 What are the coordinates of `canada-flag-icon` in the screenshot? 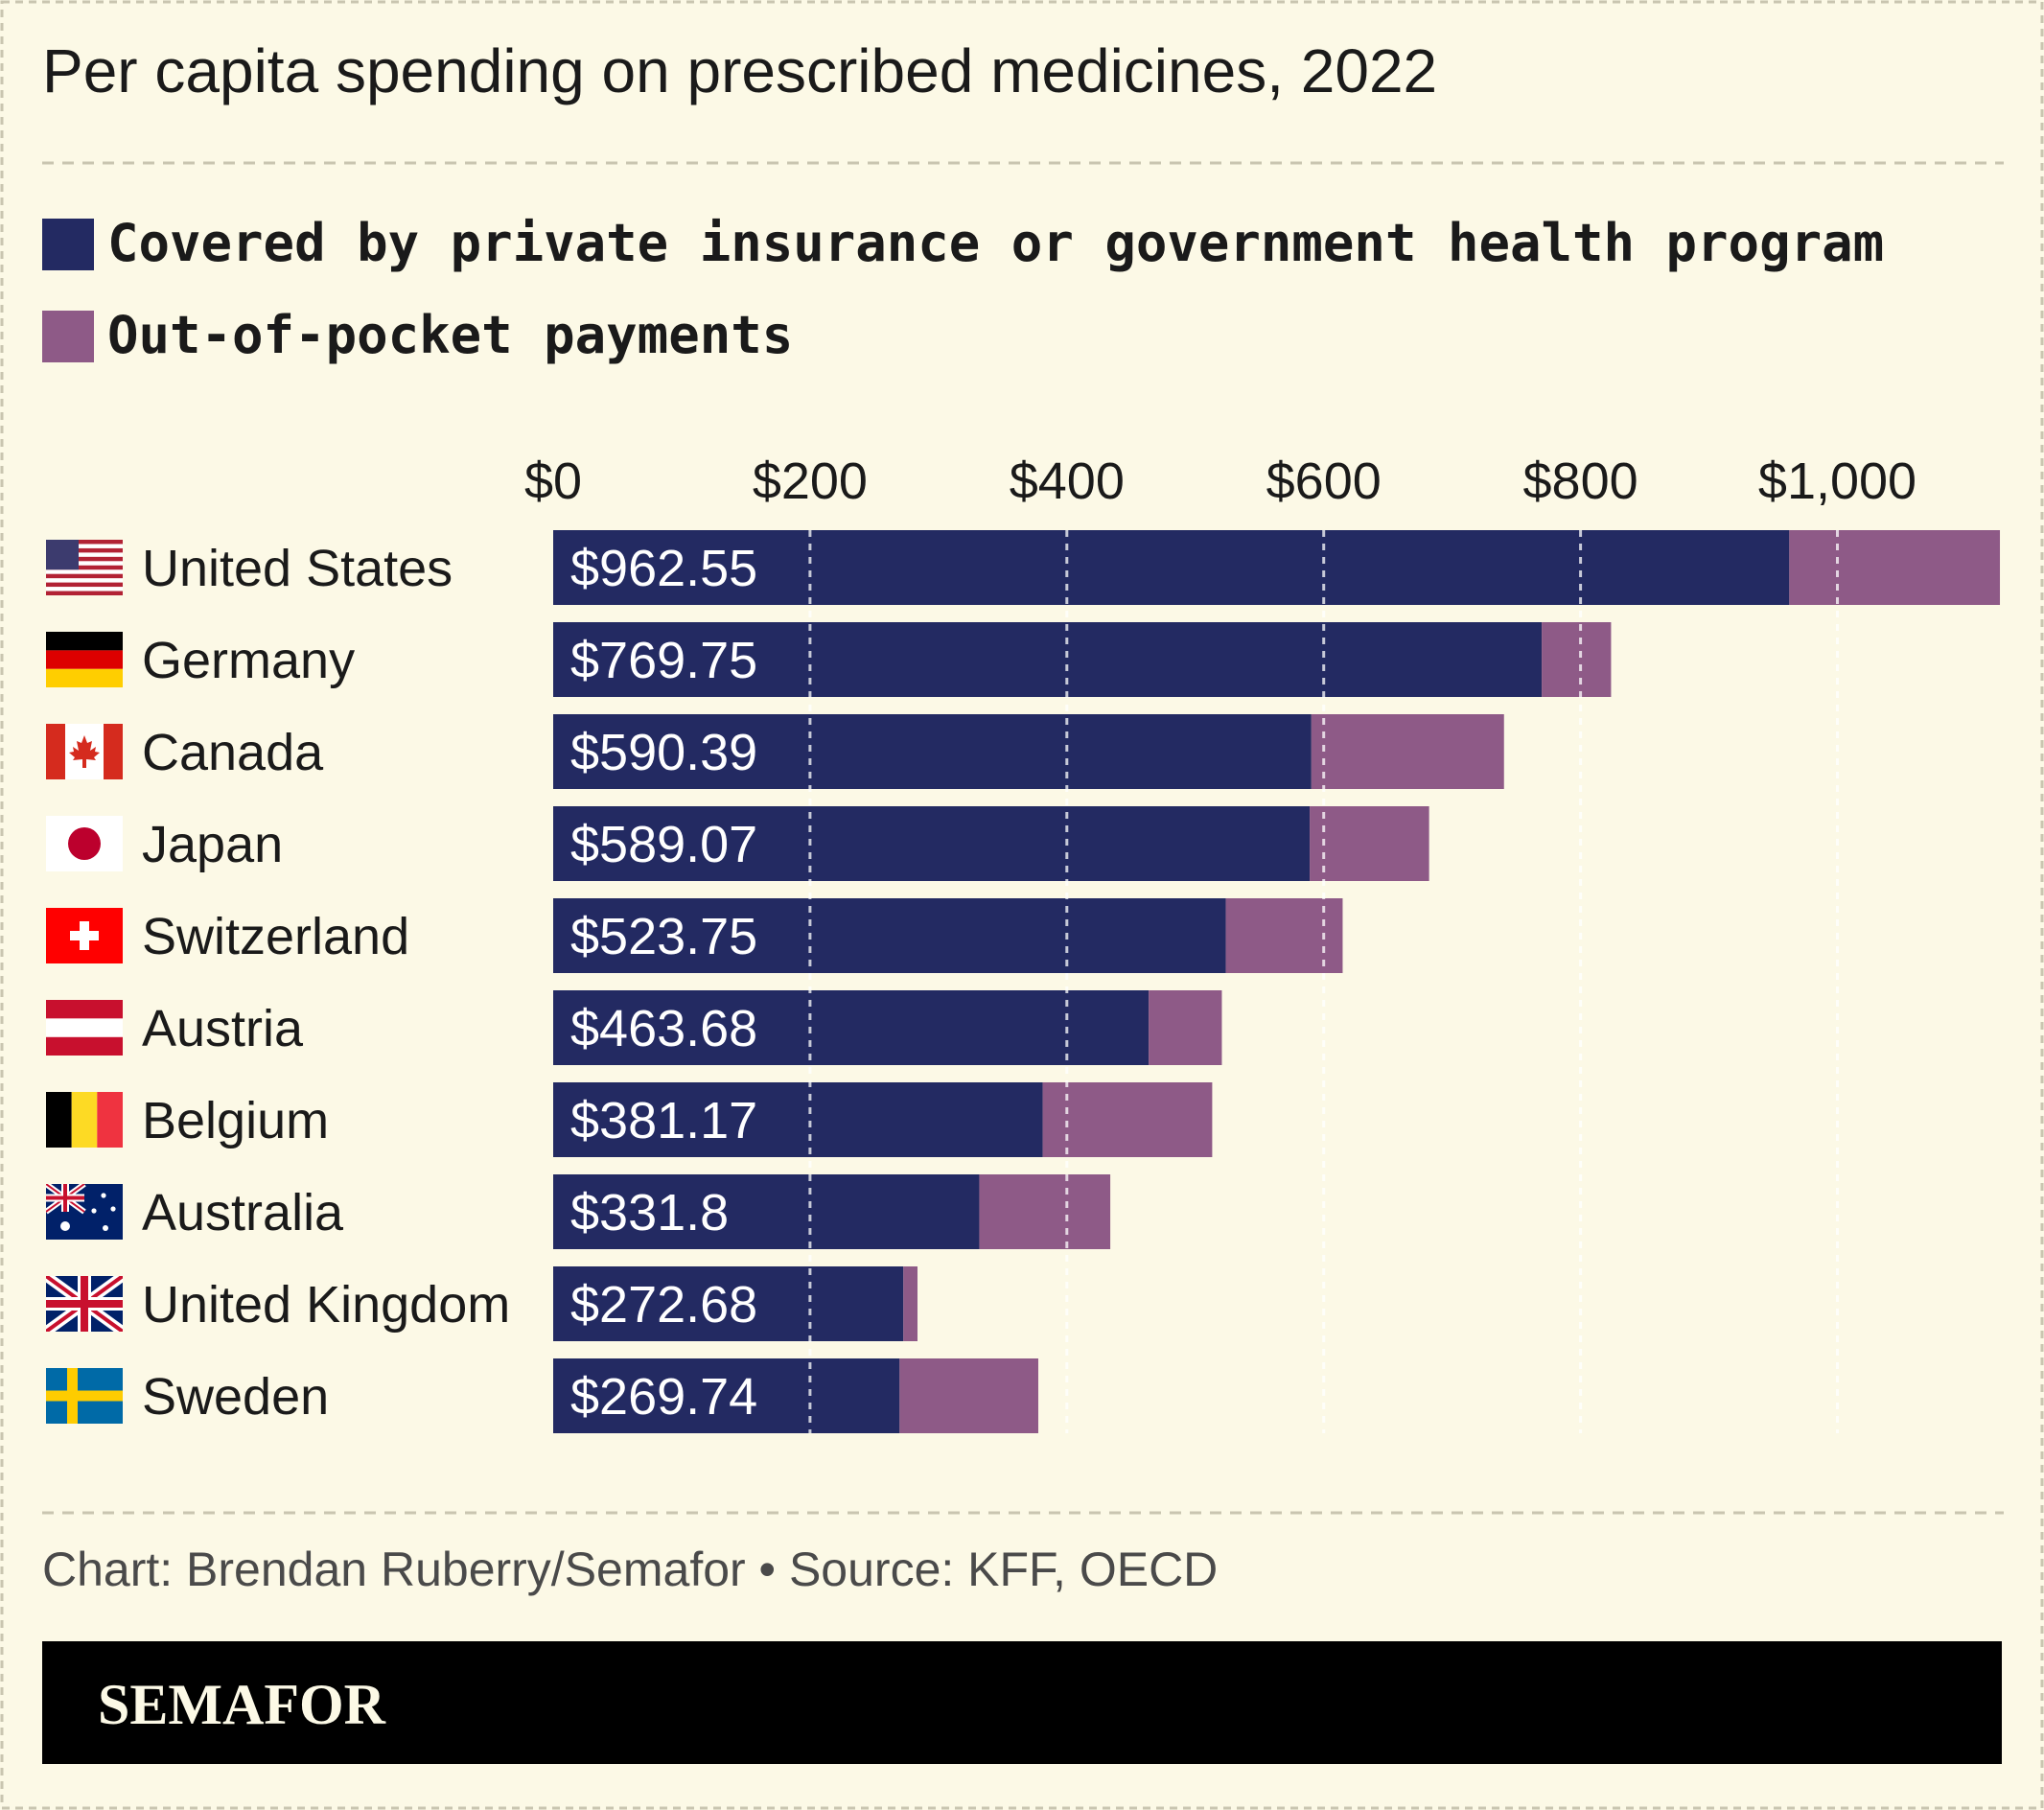 It's located at (84, 752).